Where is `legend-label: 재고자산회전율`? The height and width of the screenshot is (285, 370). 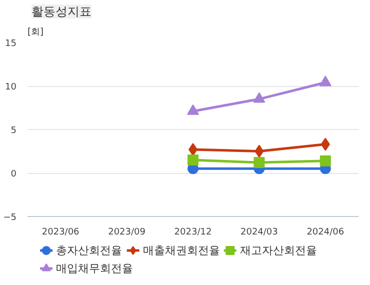
legend-label: 재고자산회전율 is located at coordinates (278, 250).